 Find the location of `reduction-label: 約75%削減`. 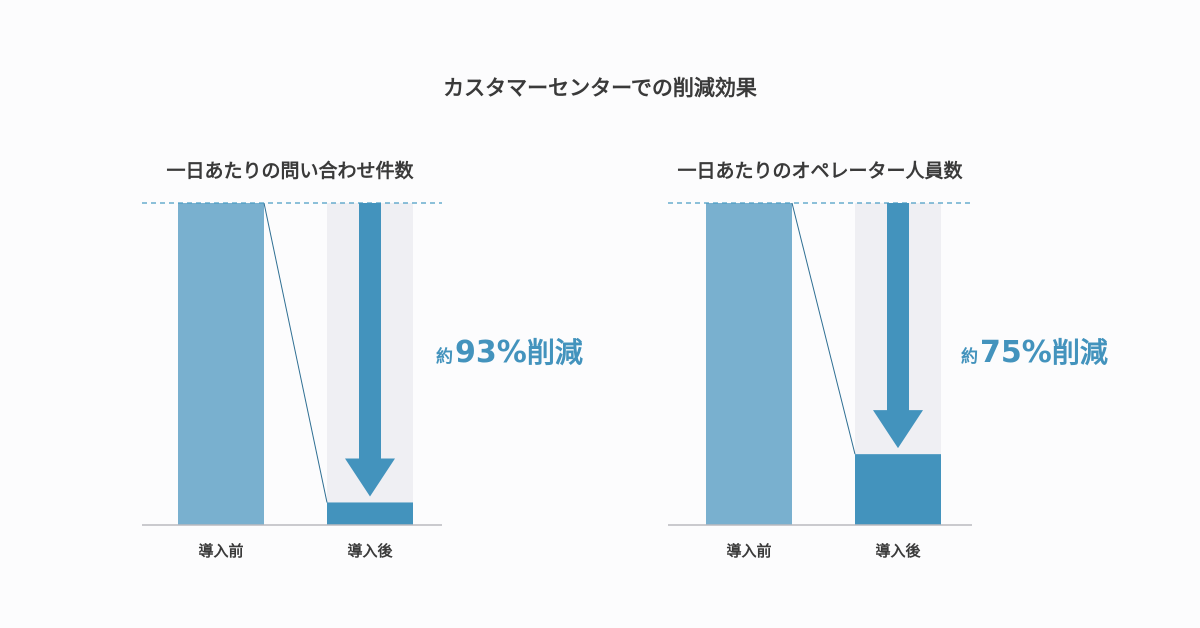

reduction-label: 約75%削減 is located at coordinates (1034, 352).